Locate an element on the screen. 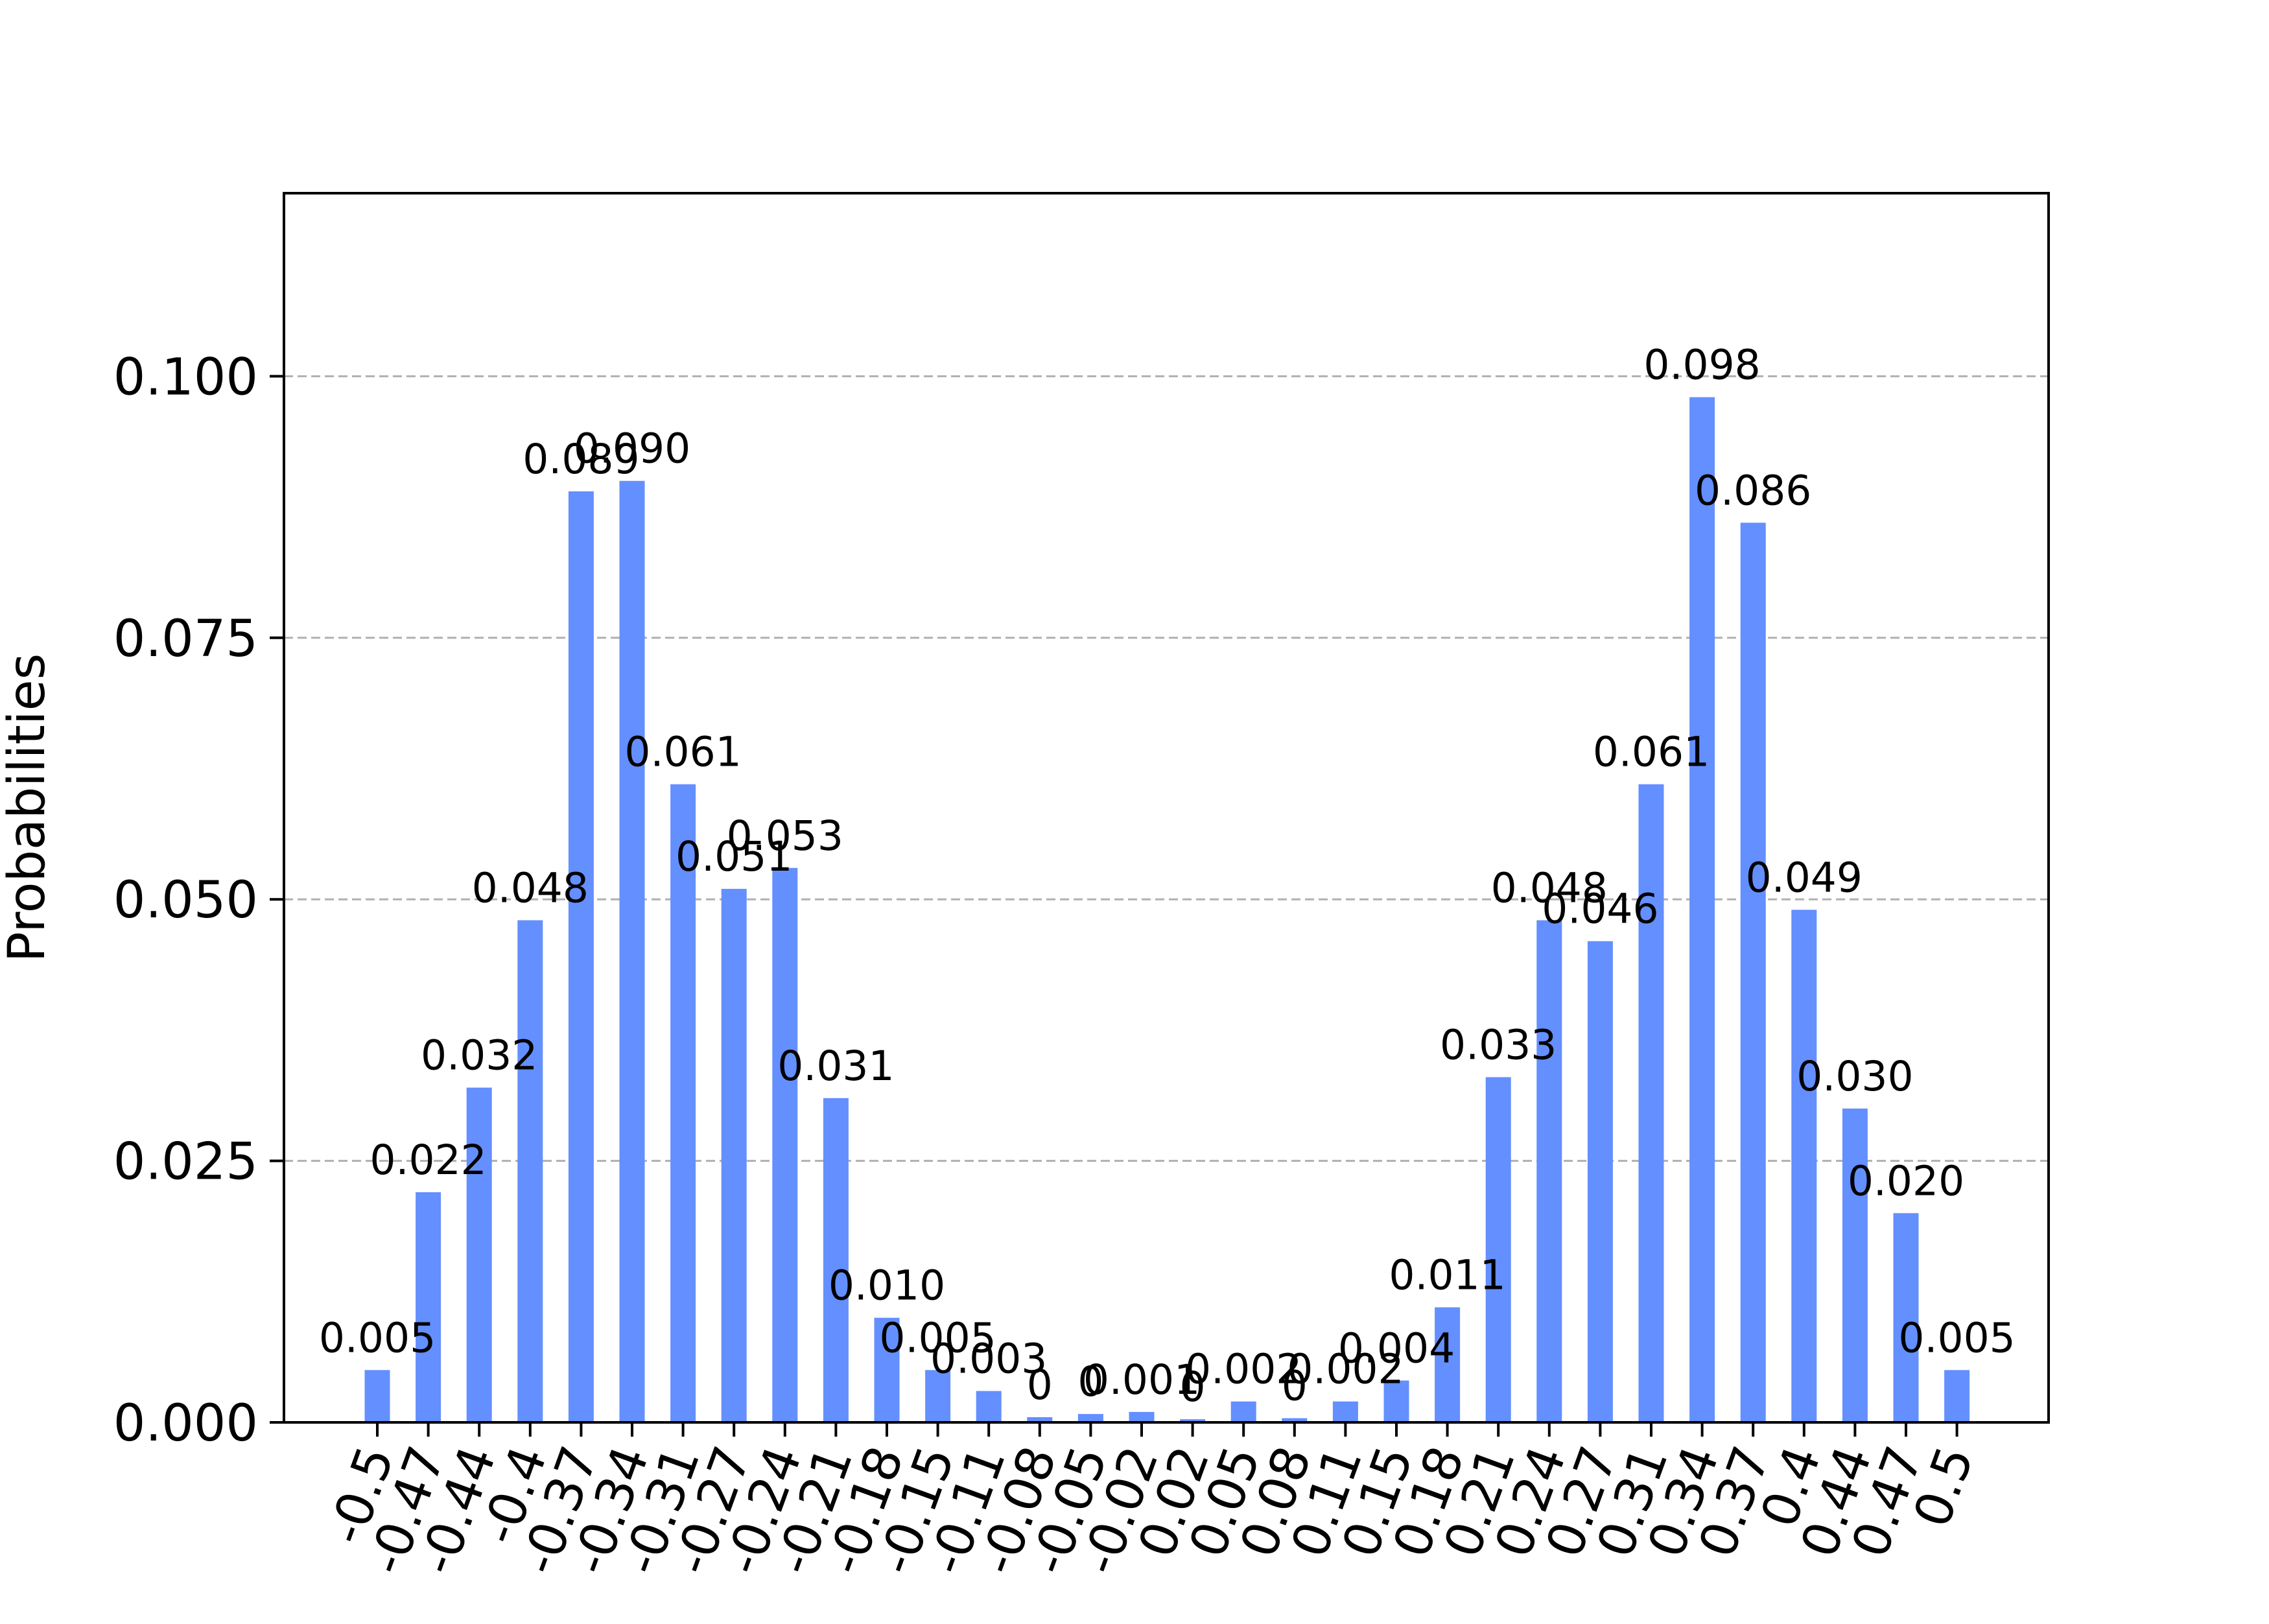 This screenshot has height=1624, width=2269. data-label: 0.022 is located at coordinates (428, 1160).